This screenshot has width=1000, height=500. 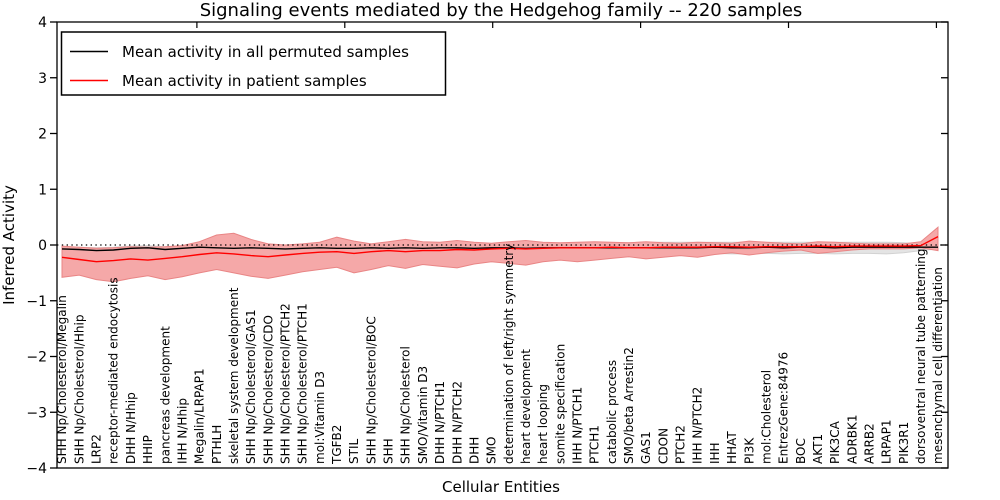 I want to click on x-tick-label: SHH Np/Cholesterol/GAS1, so click(x=251, y=386).